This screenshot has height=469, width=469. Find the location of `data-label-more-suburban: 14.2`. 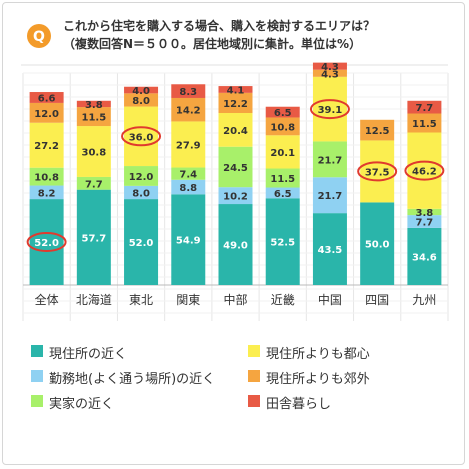

data-label-more-suburban: 14.2 is located at coordinates (188, 111).